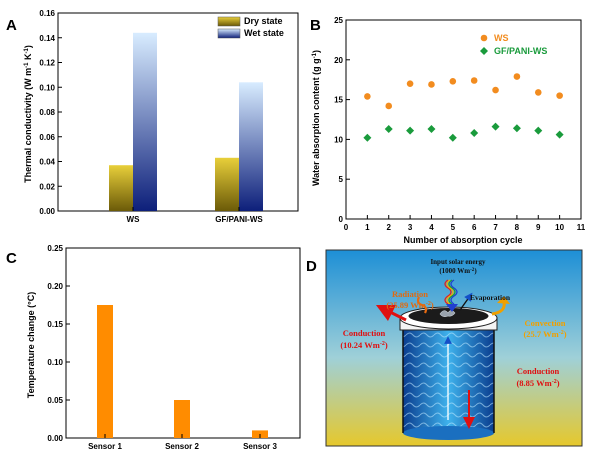 Image resolution: width=595 pixels, height=466 pixels. What do you see at coordinates (544, 323) in the screenshot?
I see `convection-label: Convection` at bounding box center [544, 323].